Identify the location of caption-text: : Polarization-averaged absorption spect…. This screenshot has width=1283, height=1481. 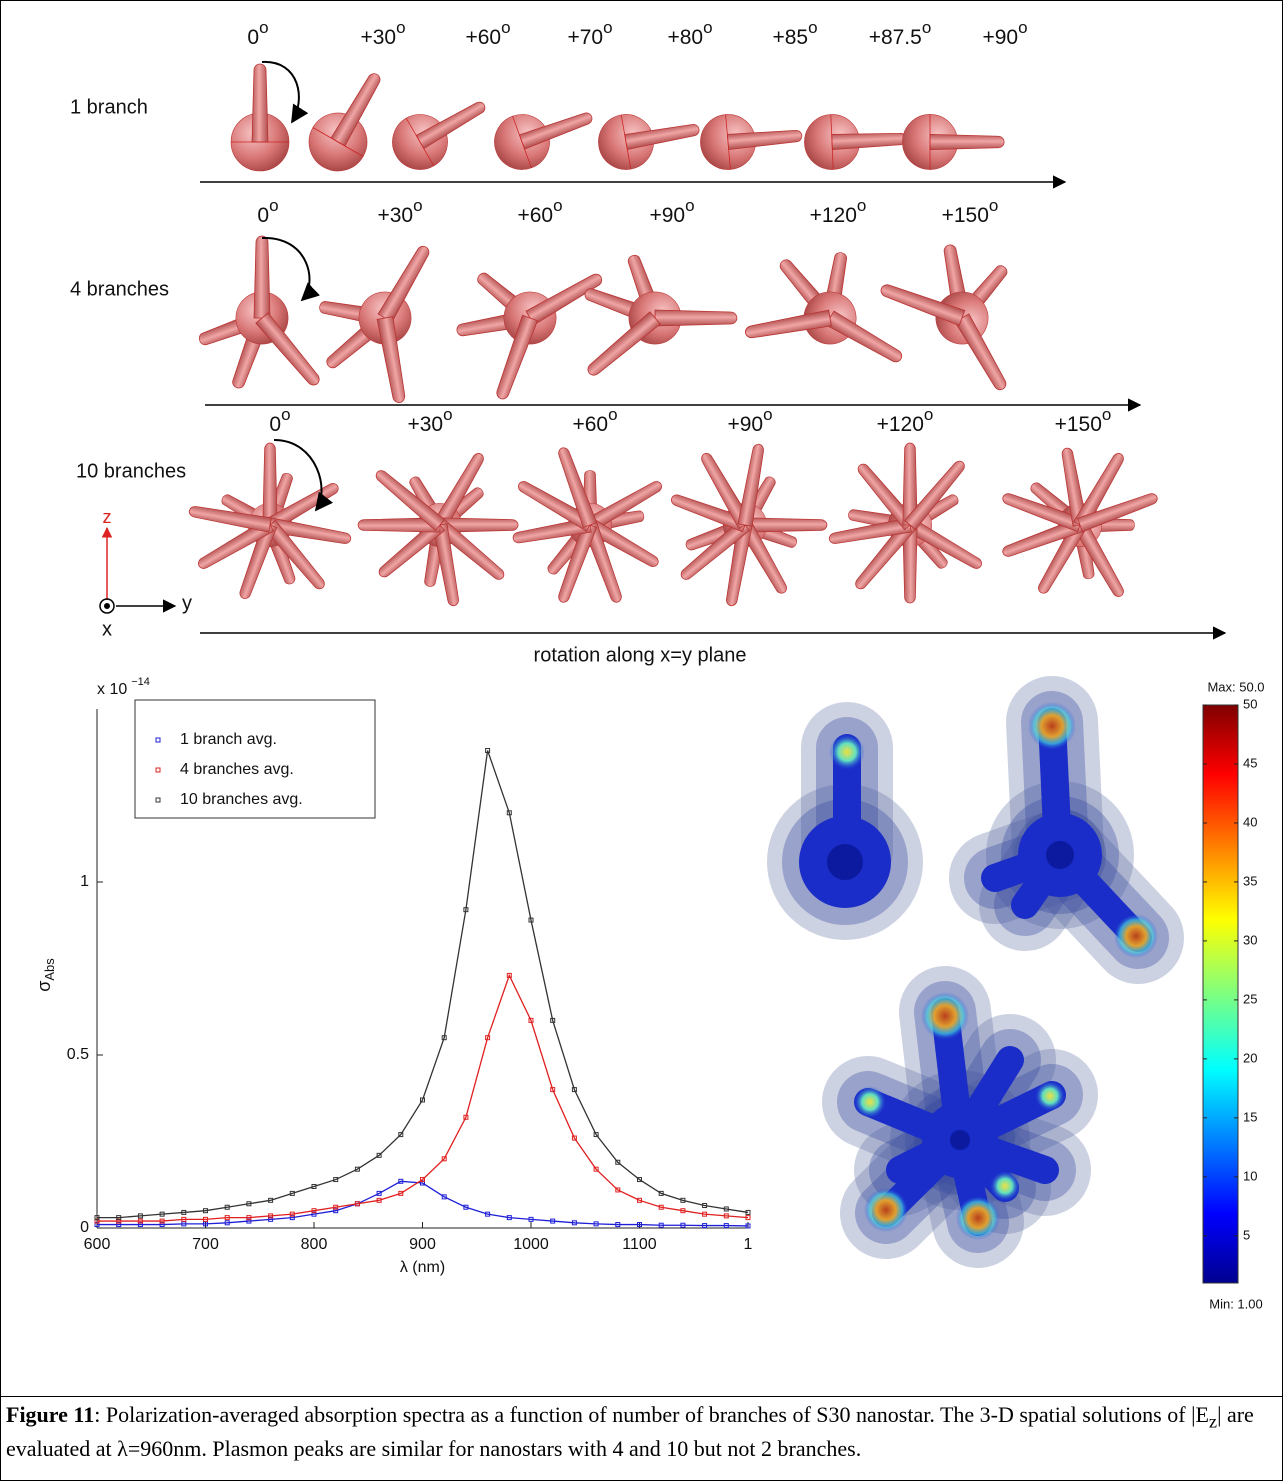
(651, 1414).